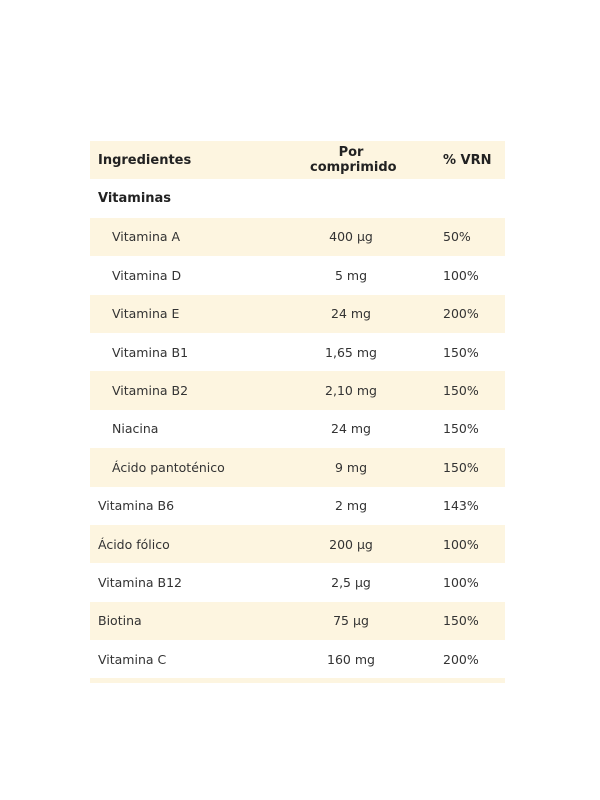 The height and width of the screenshot is (800, 600). What do you see at coordinates (135, 429) in the screenshot?
I see `ingredient-name: Niacina` at bounding box center [135, 429].